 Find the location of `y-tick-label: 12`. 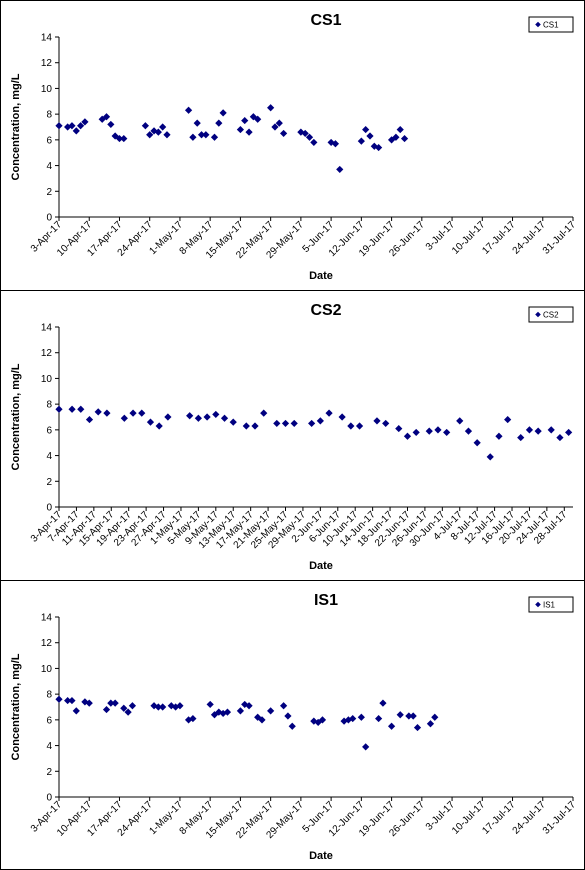

y-tick-label: 12 is located at coordinates (47, 353).